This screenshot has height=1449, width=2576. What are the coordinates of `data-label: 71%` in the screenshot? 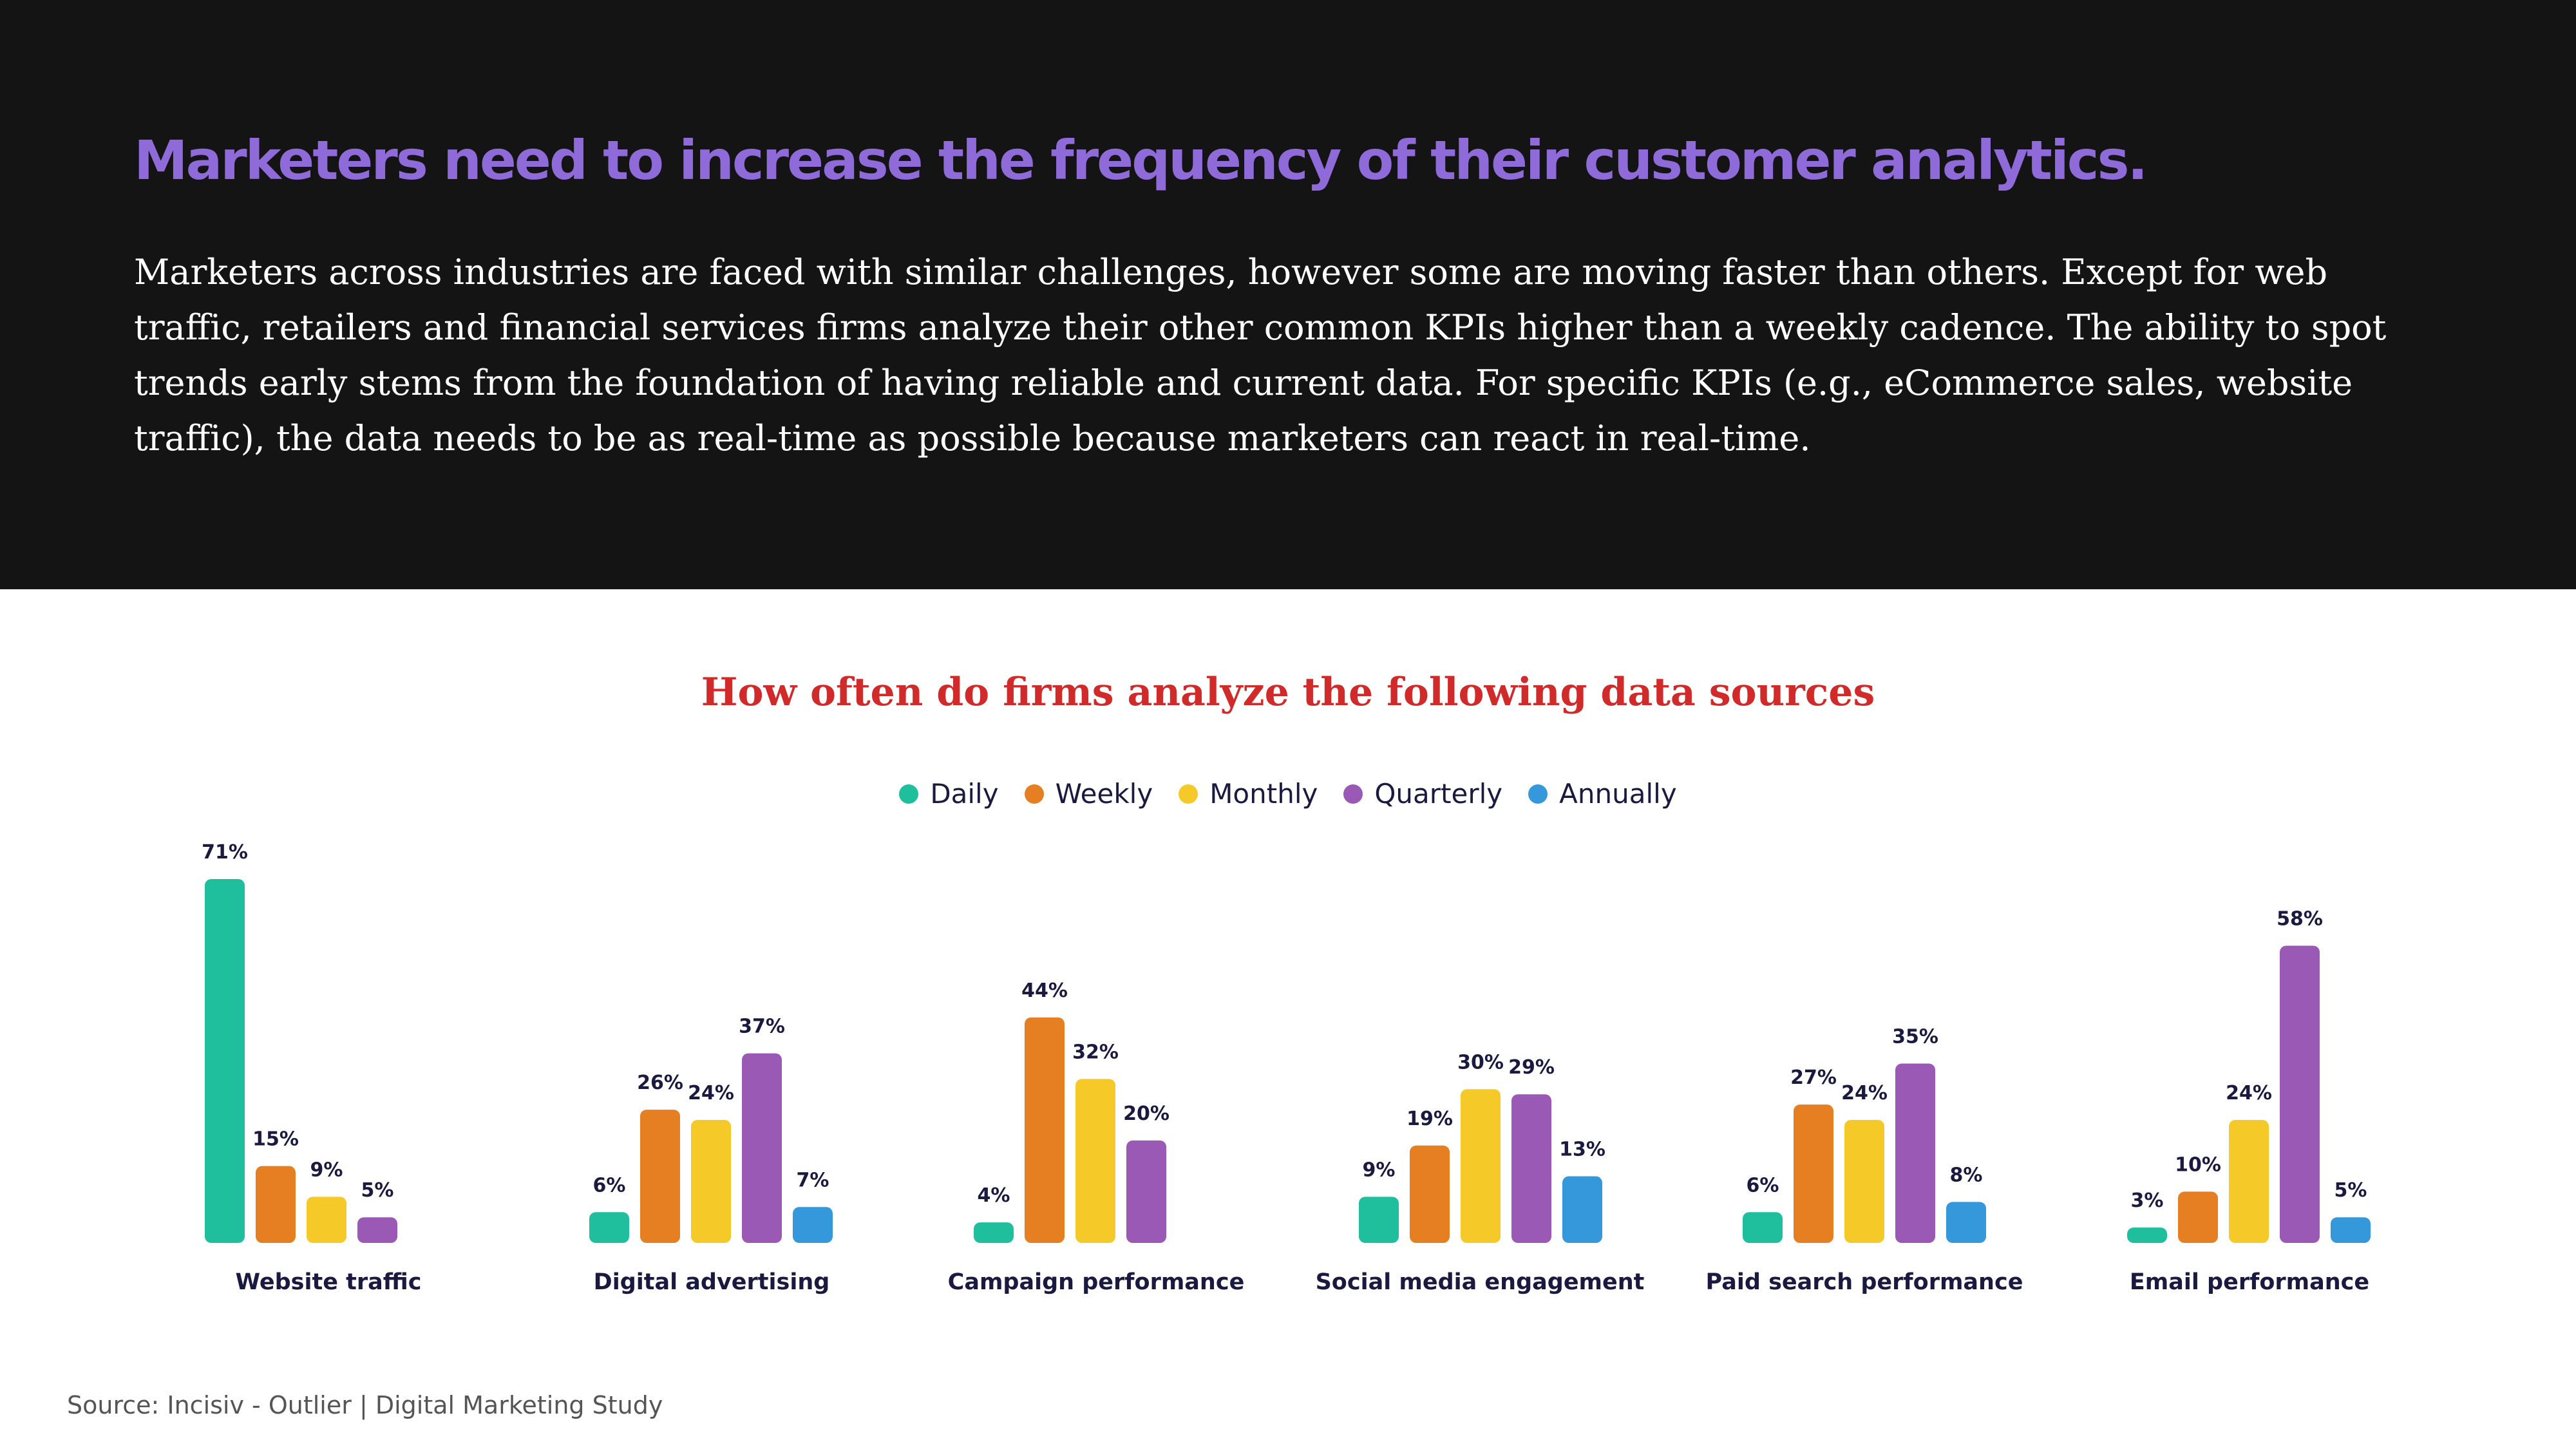 It's located at (225, 852).